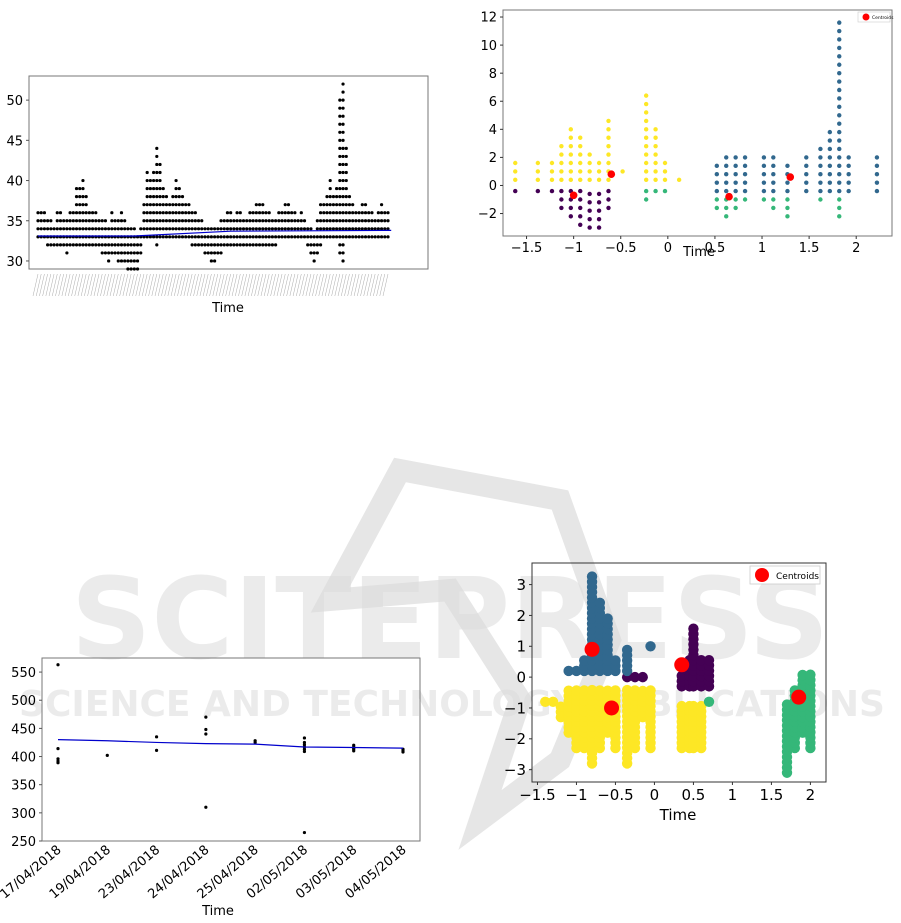  What do you see at coordinates (14, 101) in the screenshot?
I see `y-tick-label: 50` at bounding box center [14, 101].